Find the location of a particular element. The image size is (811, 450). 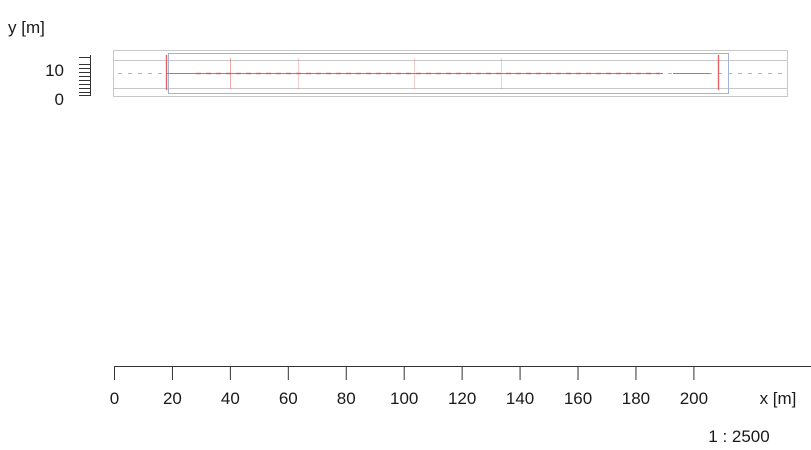

x-tick-label-0: 0 is located at coordinates (114, 398).